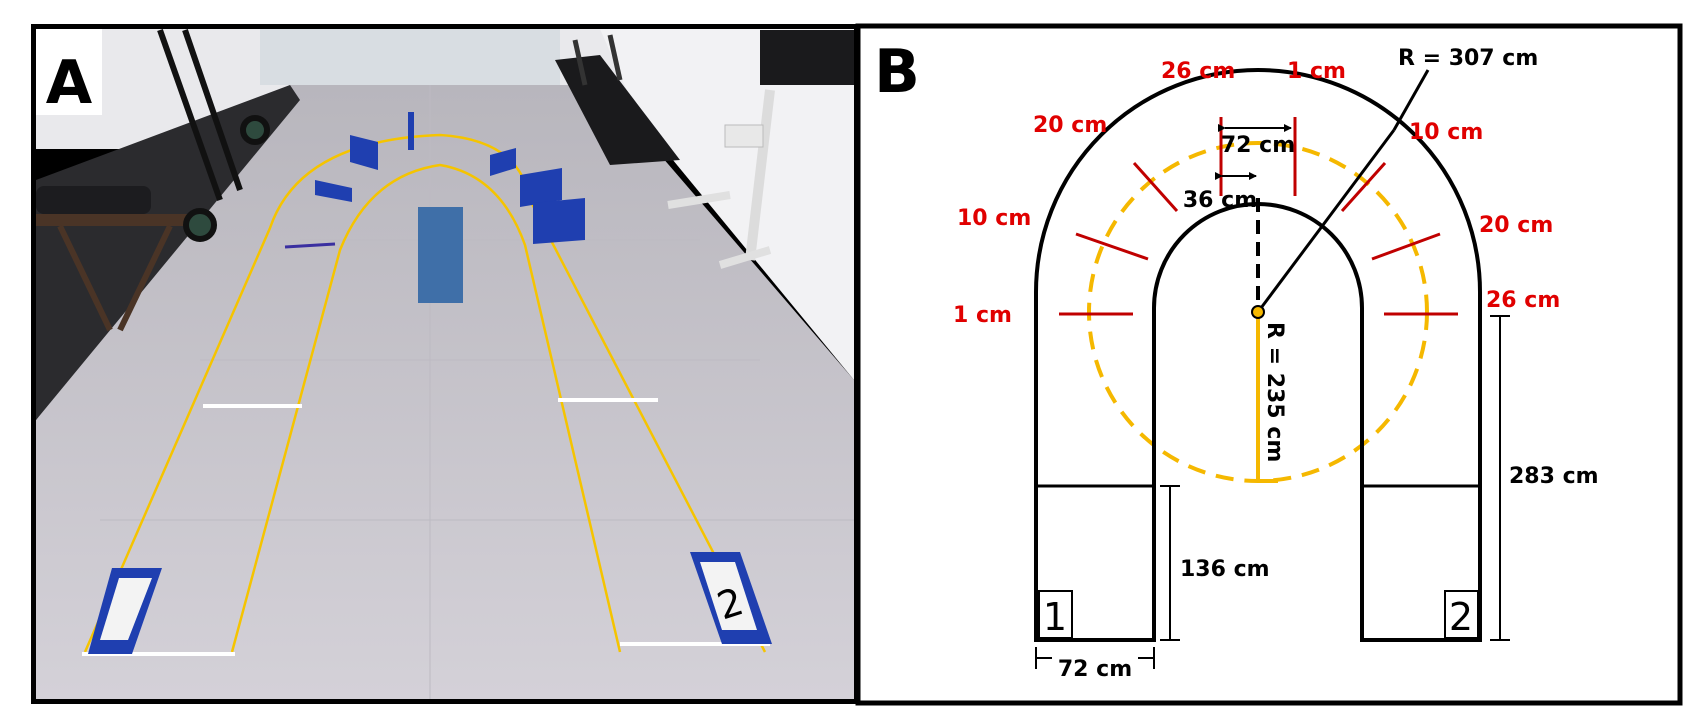 The width and height of the screenshot is (1683, 707). What do you see at coordinates (1258, 145) in the screenshot?
I see `top-width-label: 72 cm` at bounding box center [1258, 145].